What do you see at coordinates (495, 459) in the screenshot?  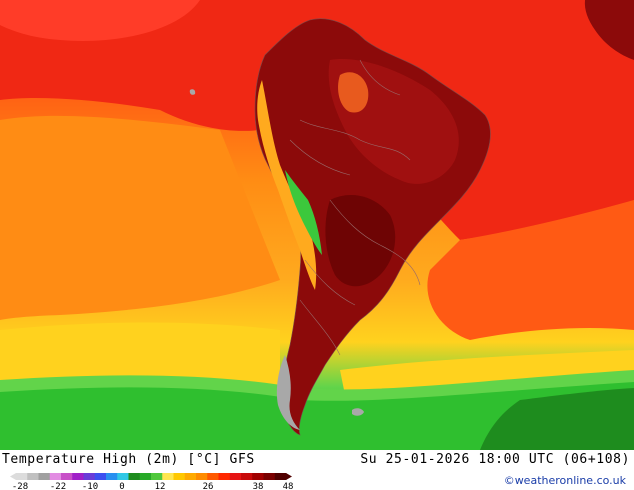 I see `forecast-datetime: Su 25-01-2026 18:00 UTC (06+108)` at bounding box center [495, 459].